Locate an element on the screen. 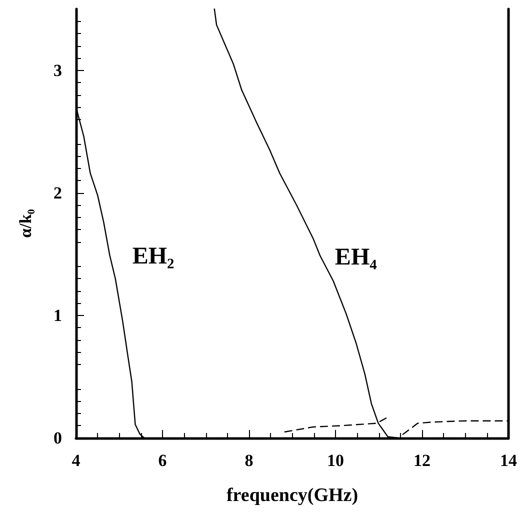 The image size is (520, 516). y-tick-label: 1 is located at coordinates (58, 315).